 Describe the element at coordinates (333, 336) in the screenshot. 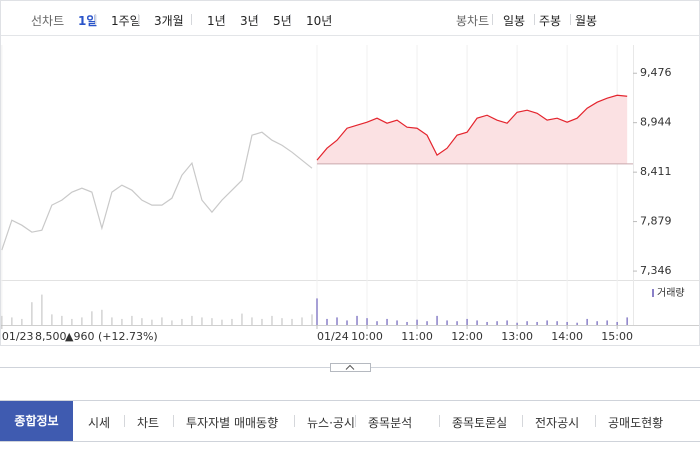

I see `x-tick-label: 01/24` at that location.